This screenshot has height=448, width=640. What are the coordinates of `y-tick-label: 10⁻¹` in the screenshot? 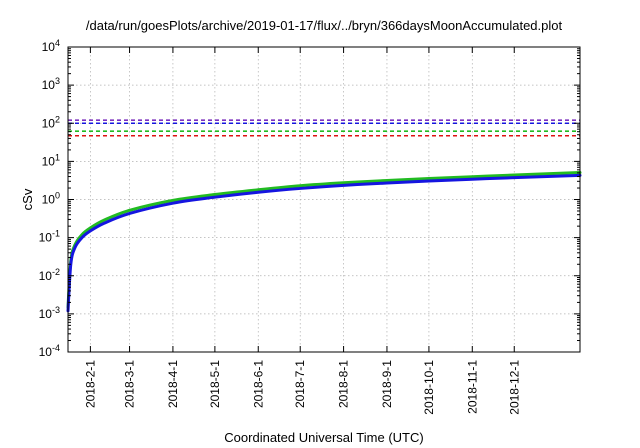 It's located at (49, 237).